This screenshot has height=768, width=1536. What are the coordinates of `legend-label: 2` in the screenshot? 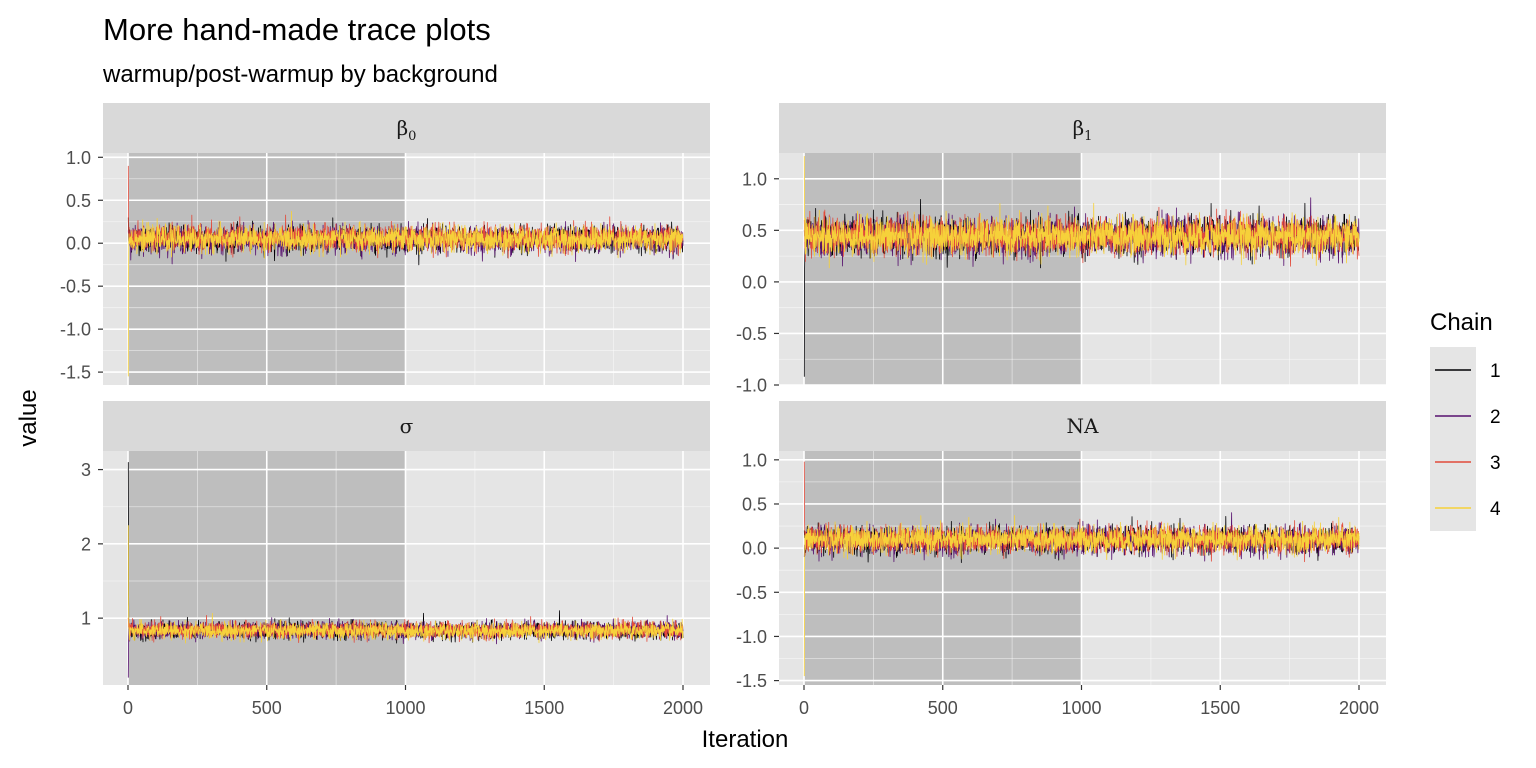 It's located at (1495, 417).